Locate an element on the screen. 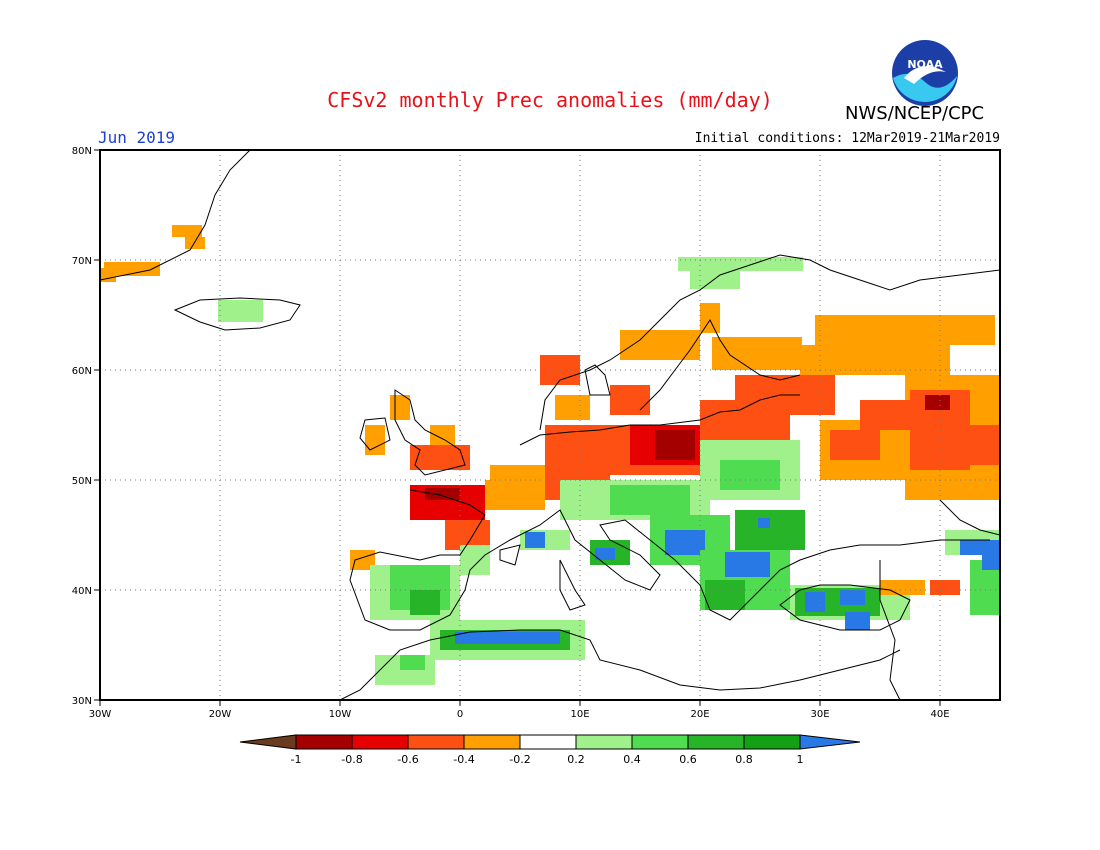 The image size is (1100, 850). colorbar-tick-label: 0.6 is located at coordinates (688, 759).